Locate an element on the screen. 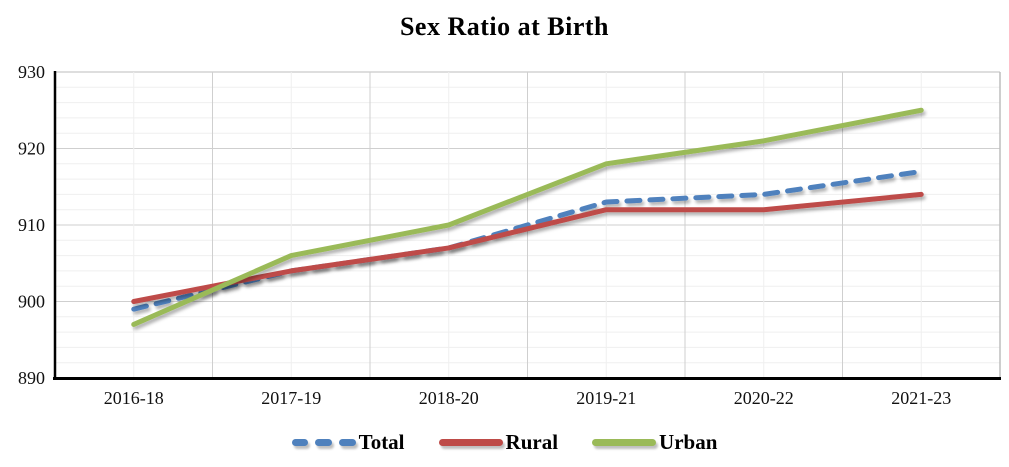 This screenshot has width=1009, height=467. legend-swatch-total is located at coordinates (323, 442).